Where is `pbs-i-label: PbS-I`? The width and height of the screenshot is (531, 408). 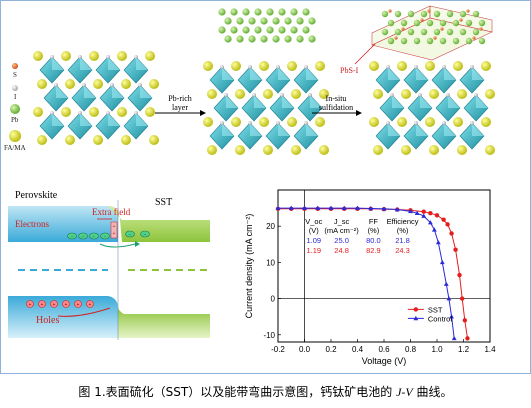 pbs-i-label: PbS-I is located at coordinates (349, 70).